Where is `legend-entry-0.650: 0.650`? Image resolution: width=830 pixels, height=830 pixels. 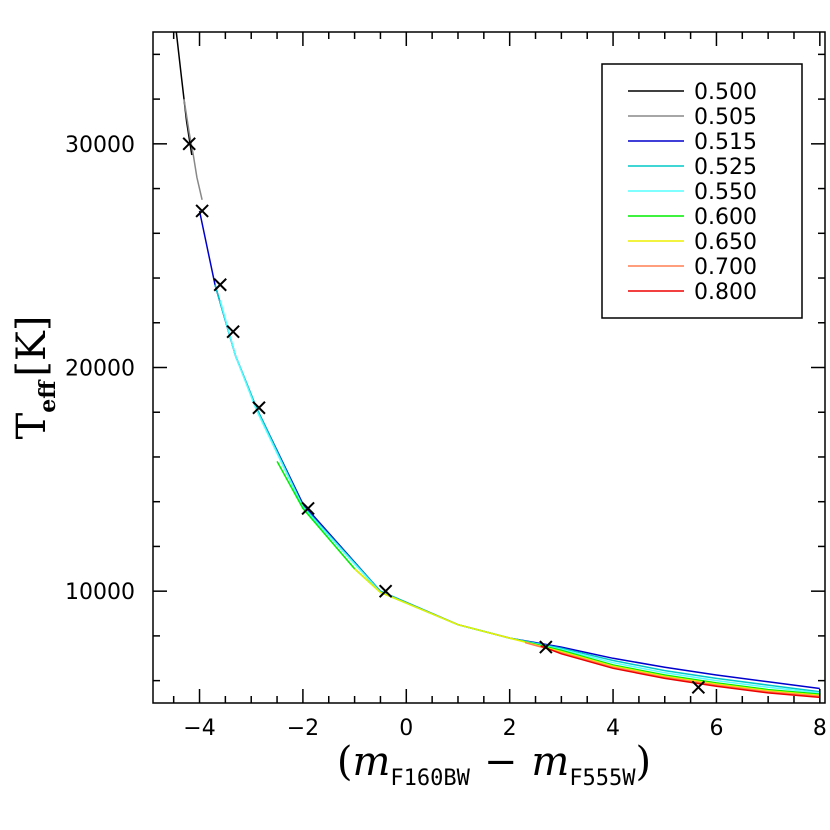 legend-entry-0.650: 0.650 is located at coordinates (692, 242).